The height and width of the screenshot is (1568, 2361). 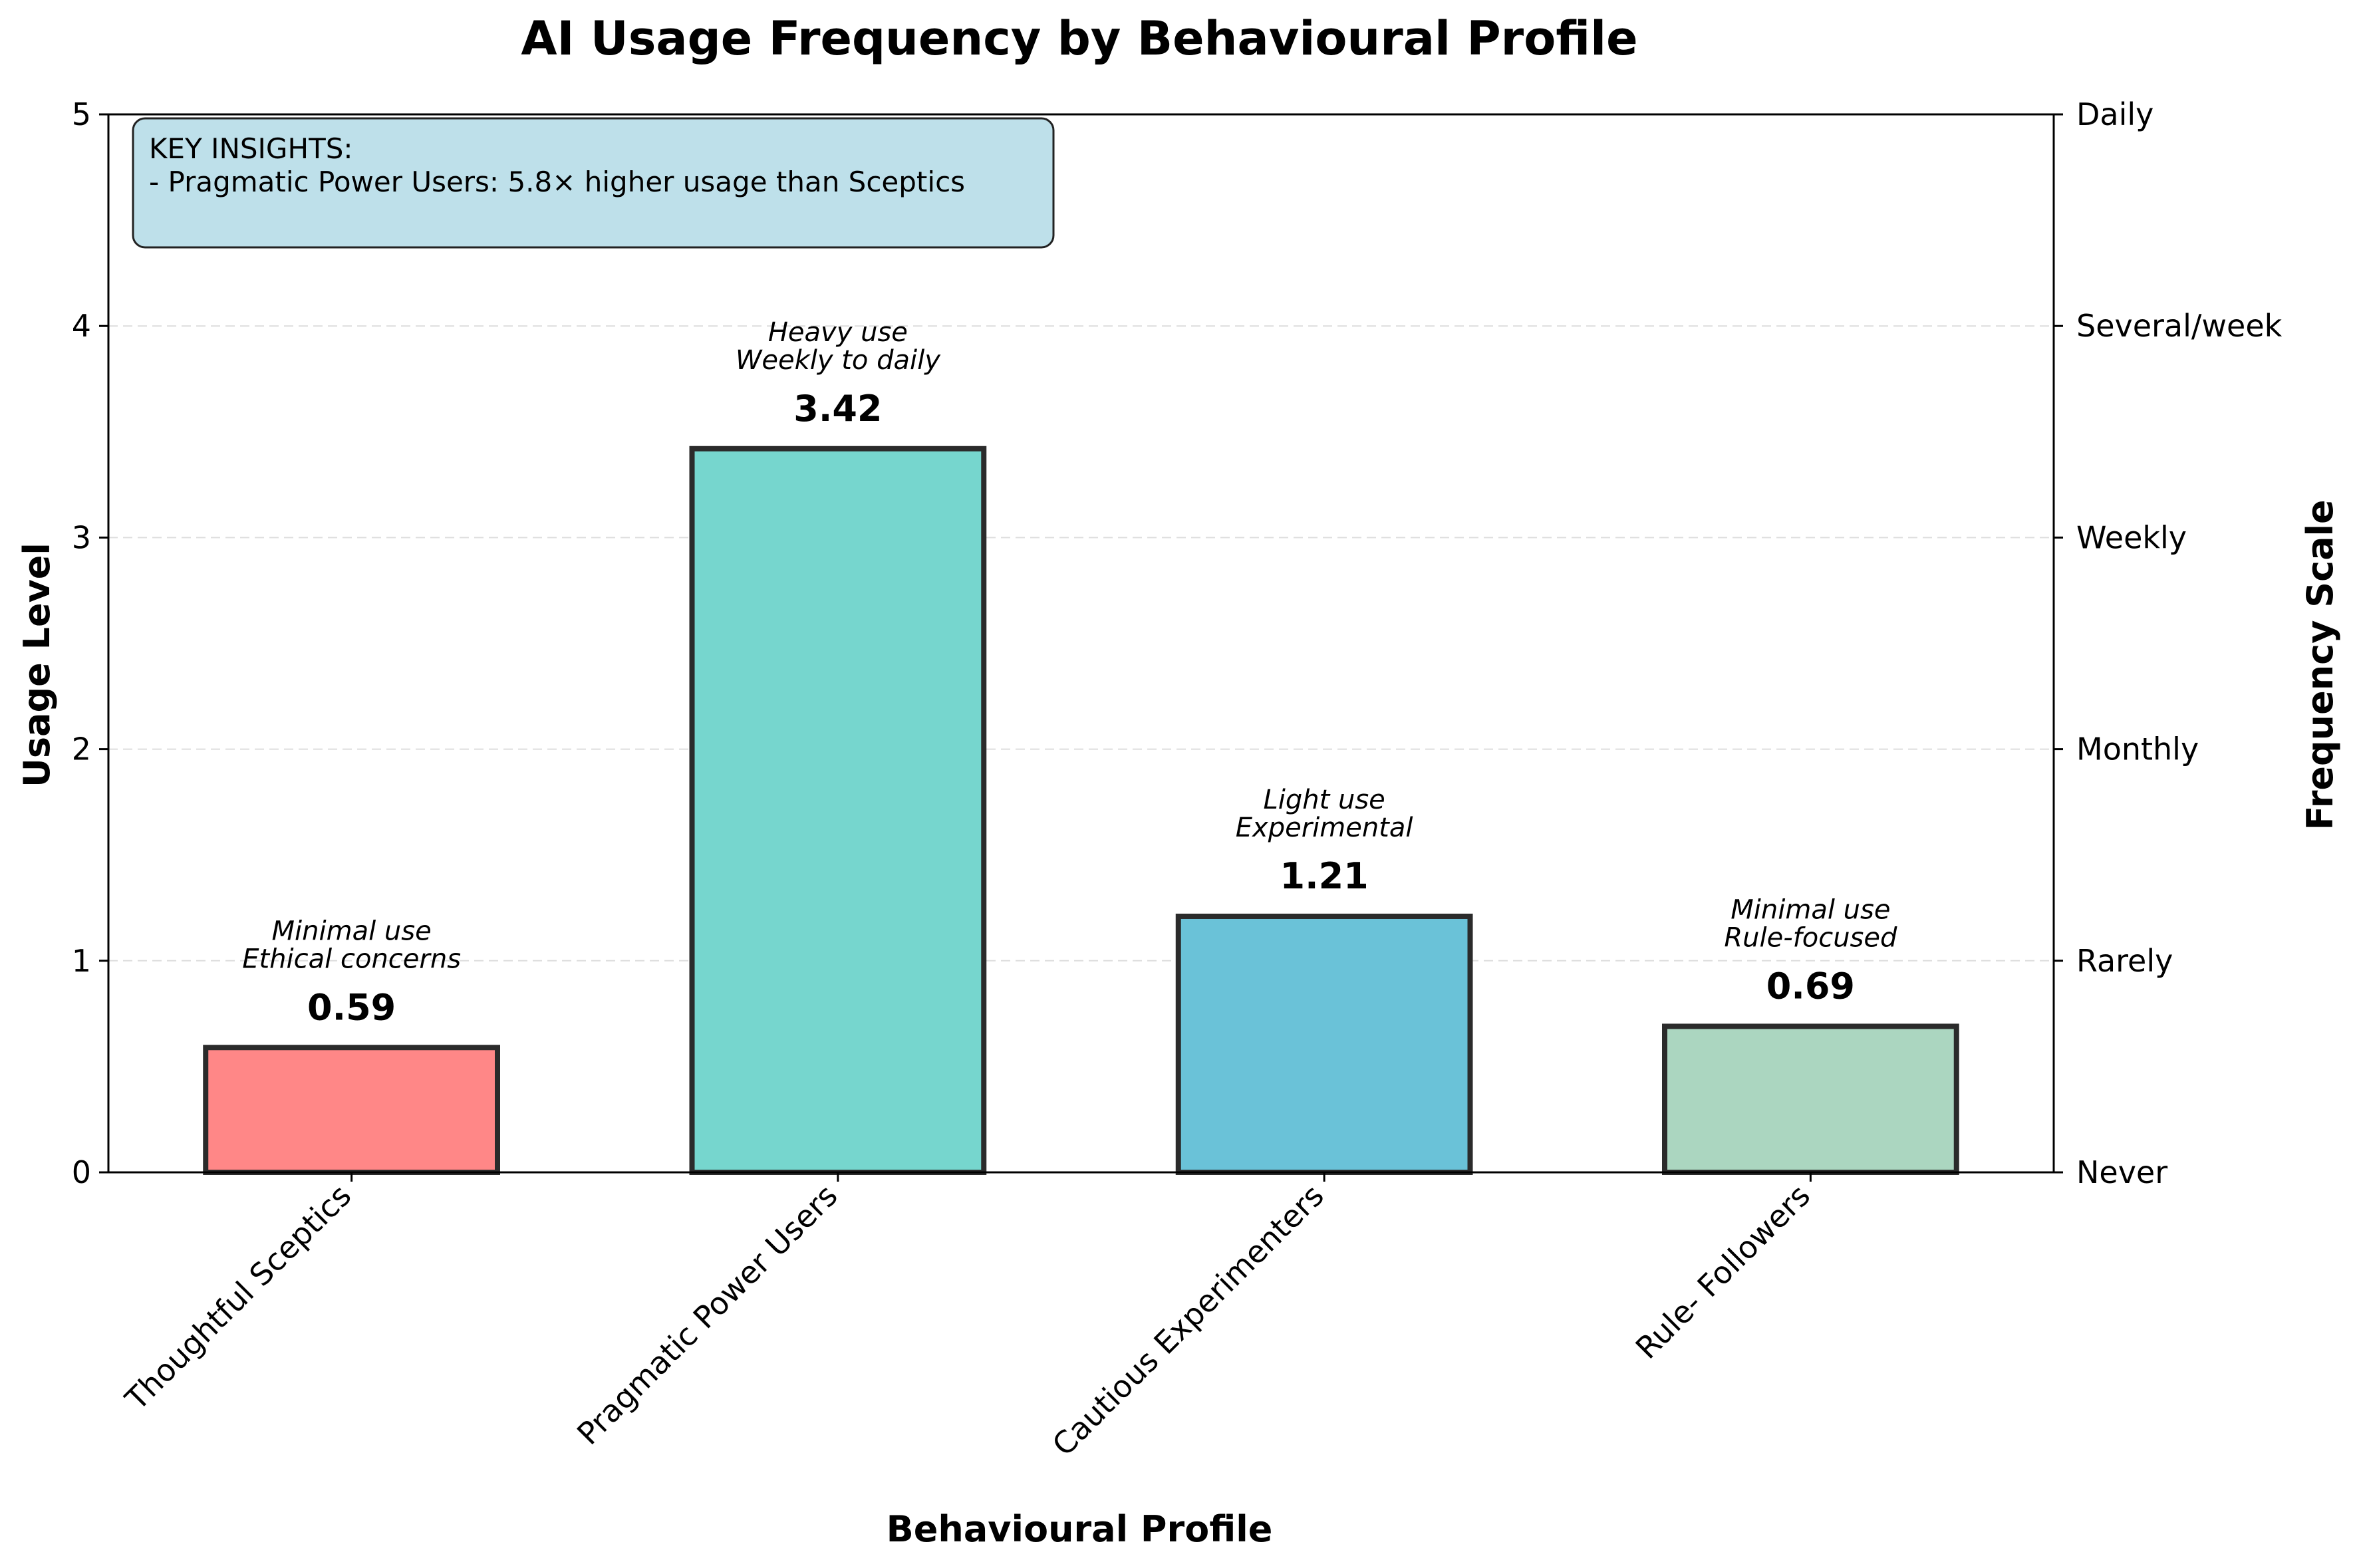 I want to click on y-tick-label: 2, so click(x=82, y=749).